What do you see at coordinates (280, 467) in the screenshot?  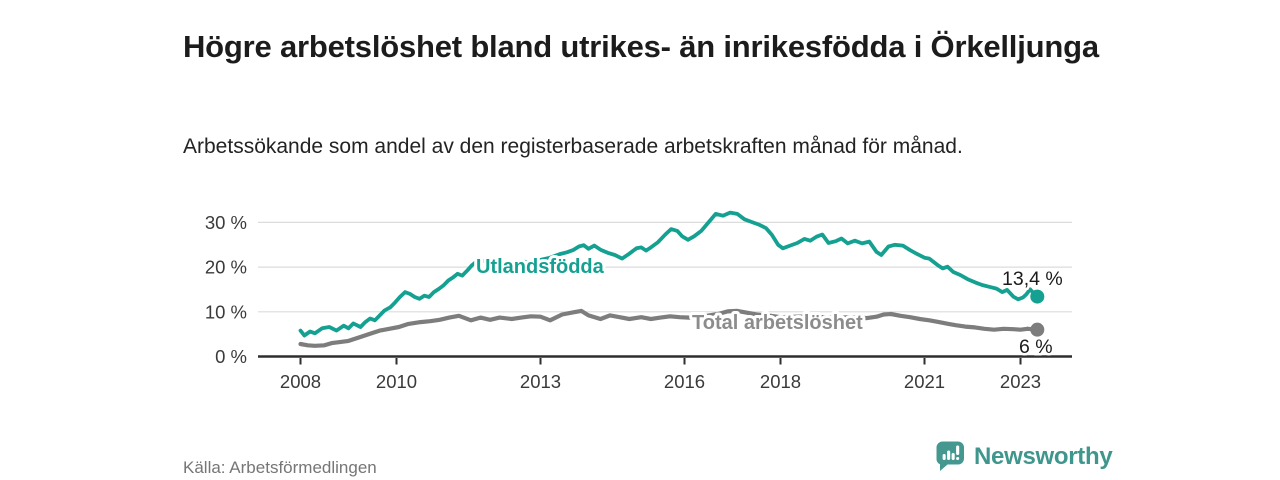 I see `source-note: Källa: Arbetsförmedlingen` at bounding box center [280, 467].